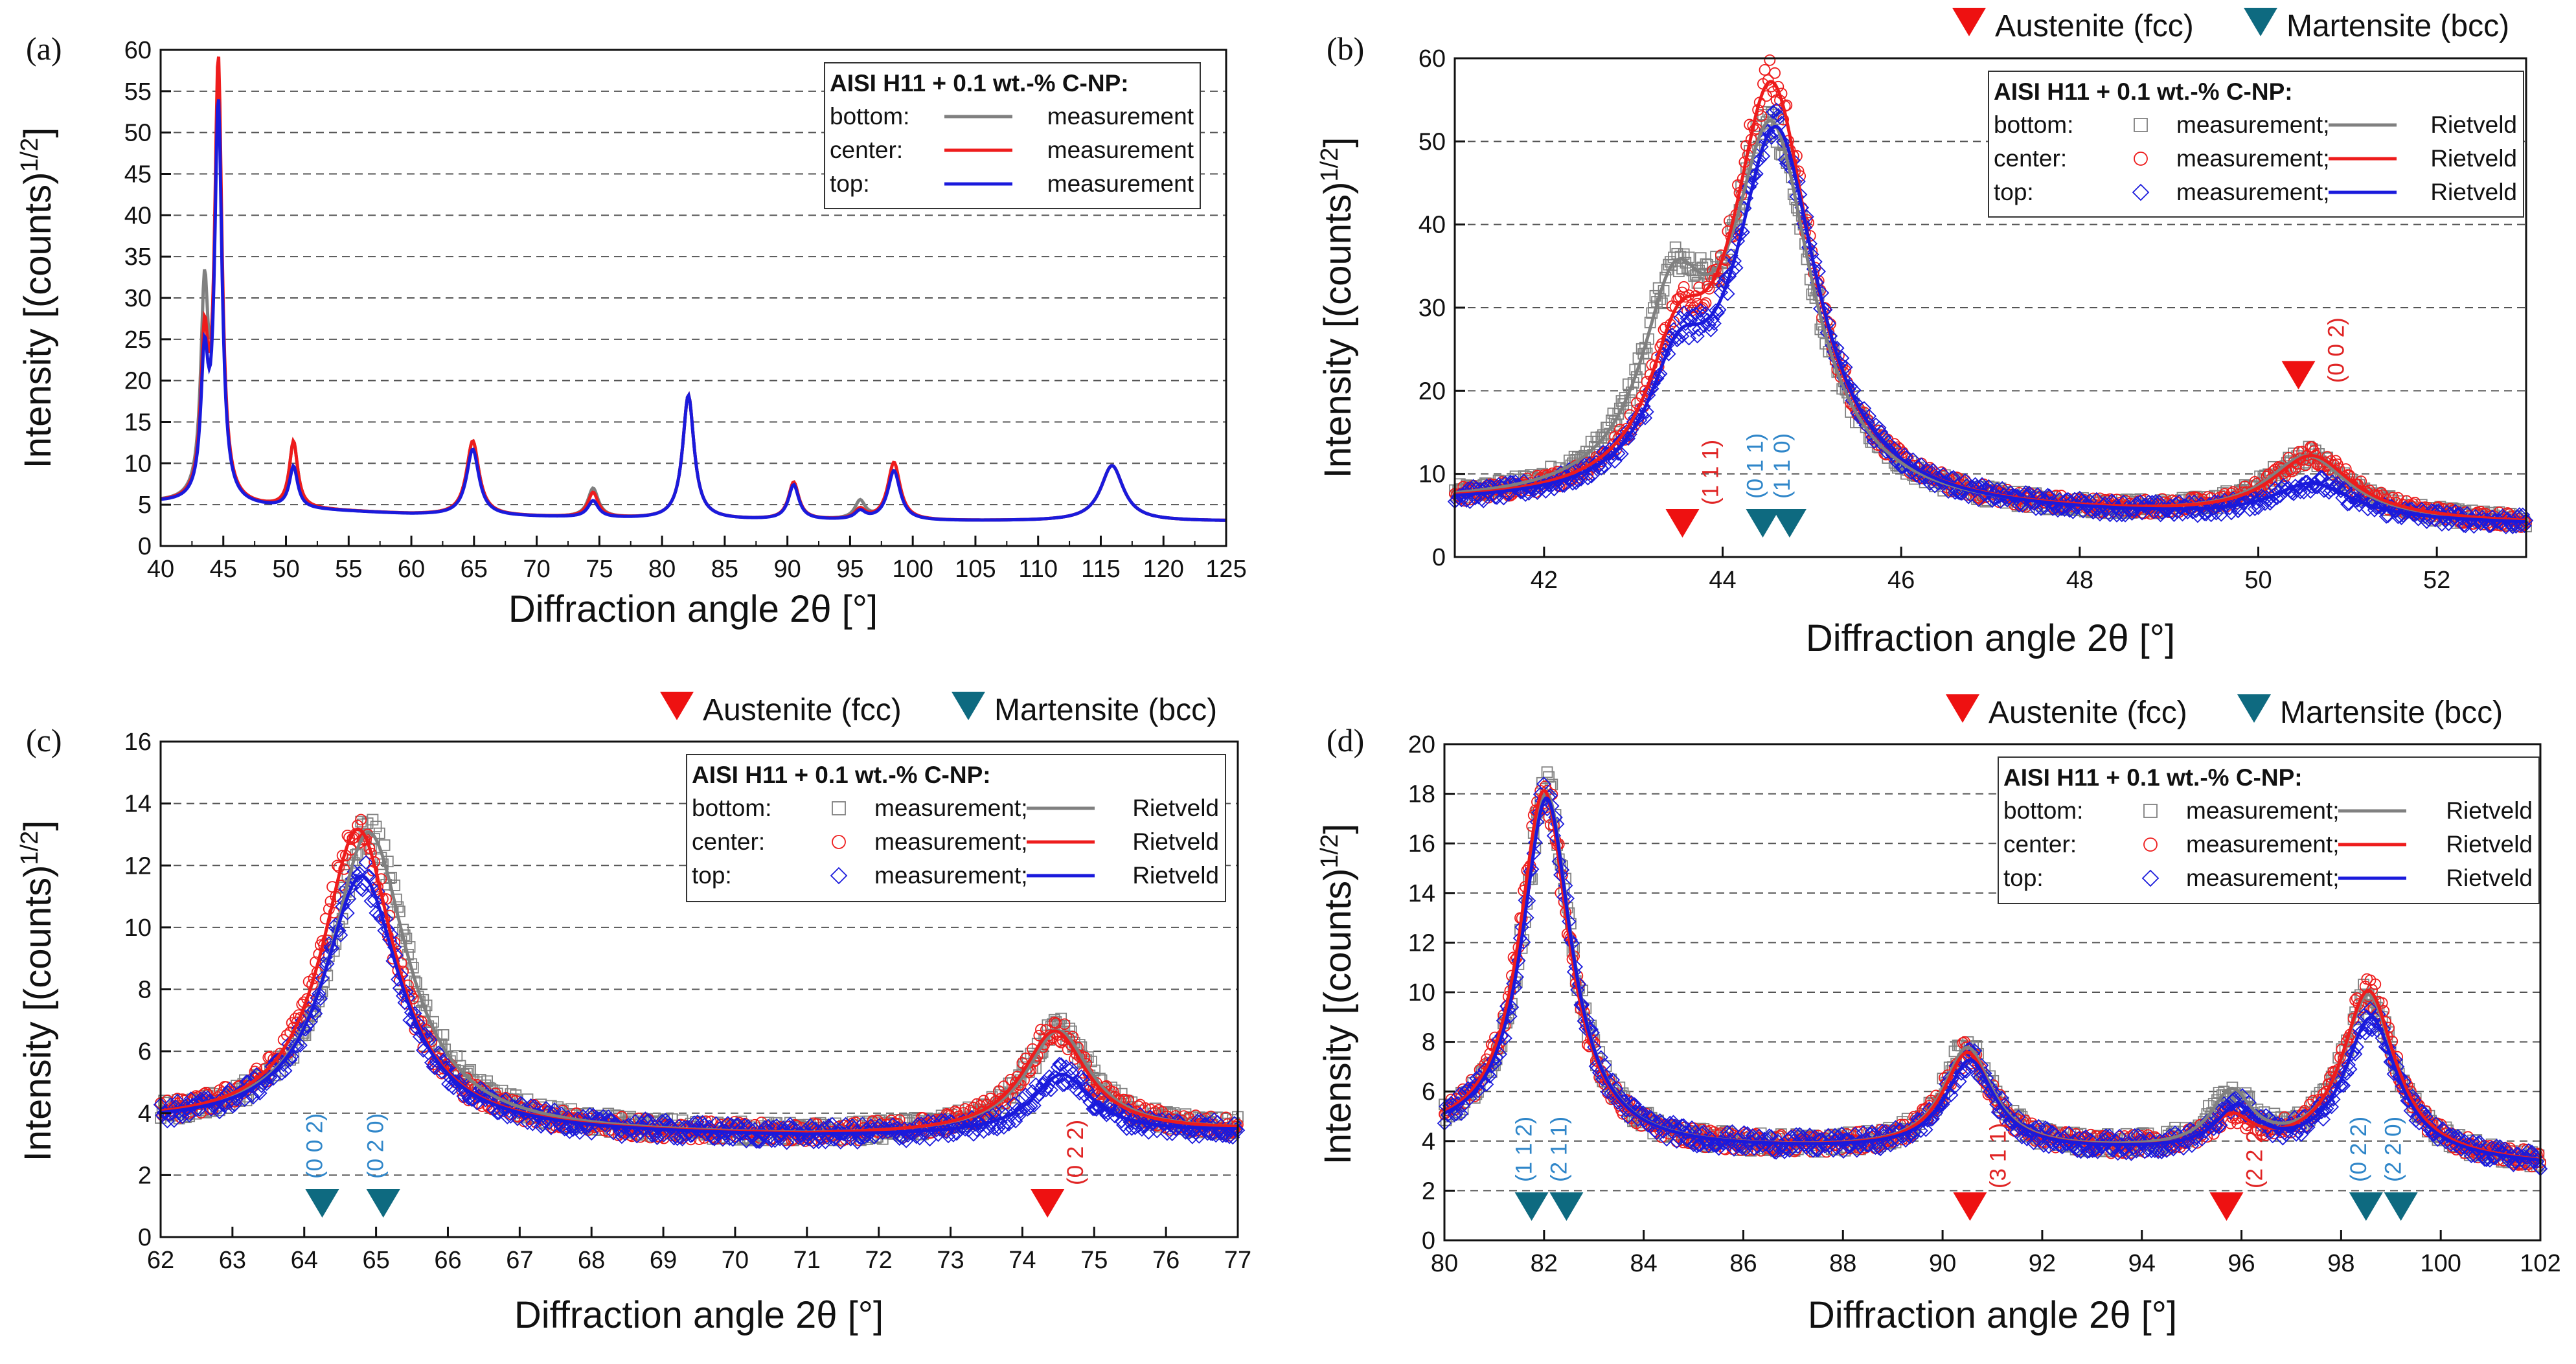 This screenshot has height=1364, width=2576. Describe the element at coordinates (304, 1260) in the screenshot. I see `x-tick-label: 64` at that location.